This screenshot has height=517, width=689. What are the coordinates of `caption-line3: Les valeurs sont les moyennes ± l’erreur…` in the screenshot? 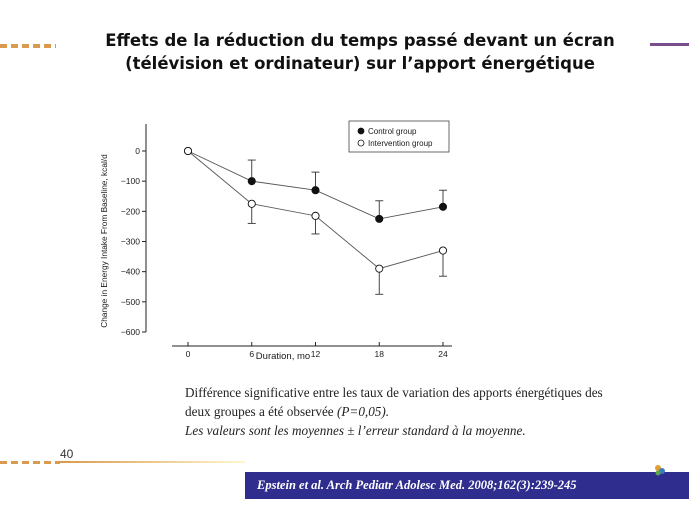 It's located at (355, 430).